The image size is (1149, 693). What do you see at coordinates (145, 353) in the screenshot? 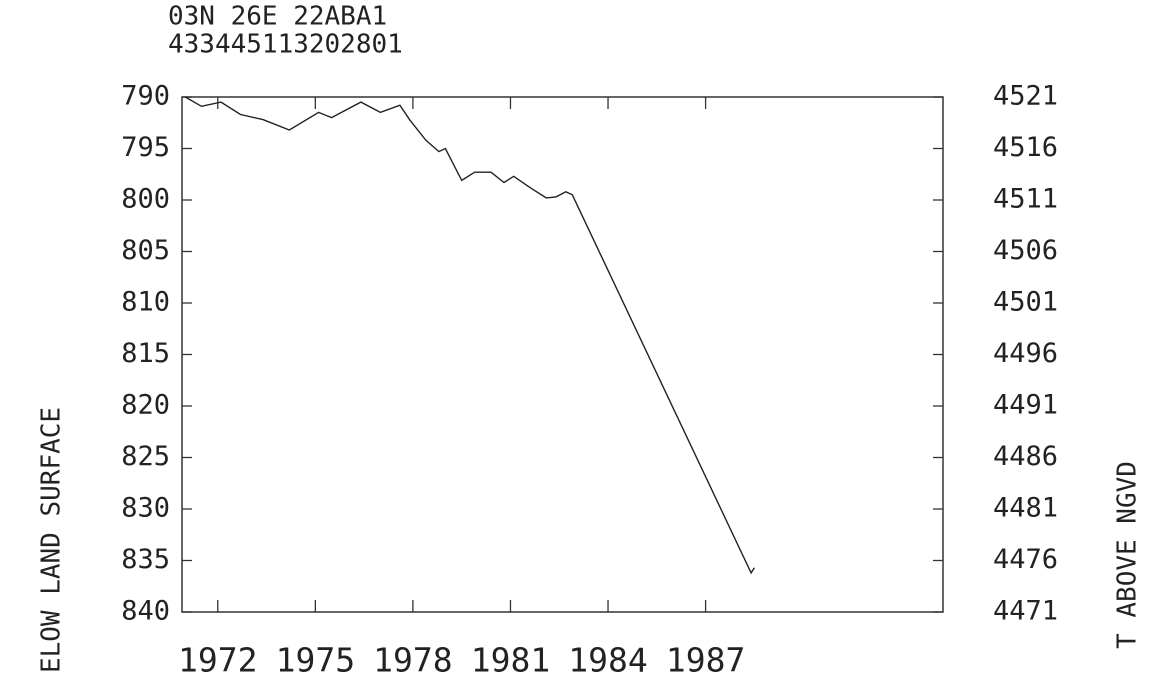
I see `y-tick-label: 815` at bounding box center [145, 353].